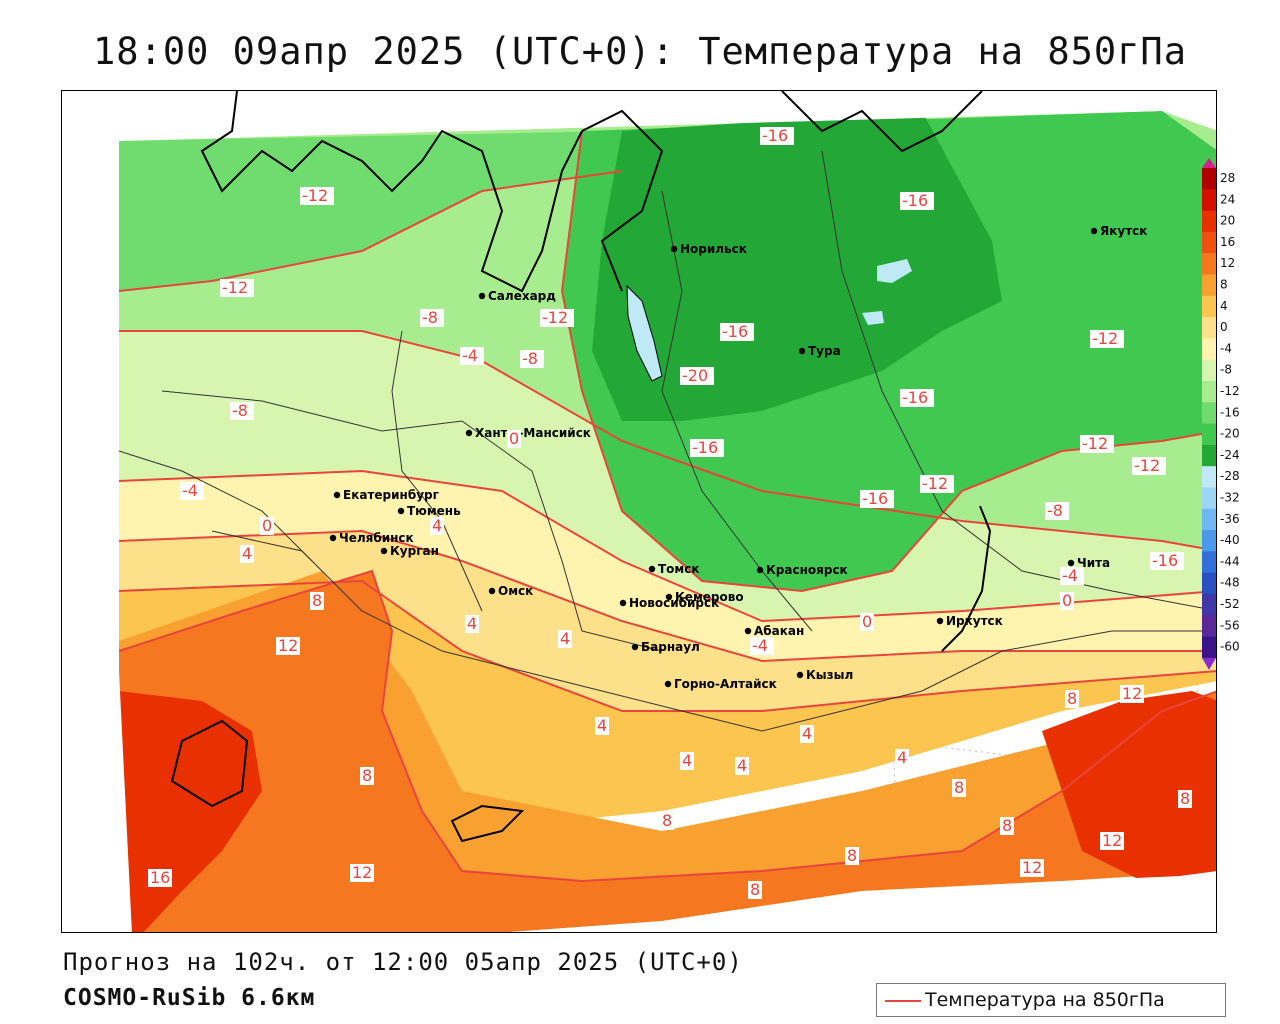 Image resolution: width=1280 pixels, height=1024 pixels. Describe the element at coordinates (1227, 178) in the screenshot. I see `colorbar-tick-label: 28` at that location.